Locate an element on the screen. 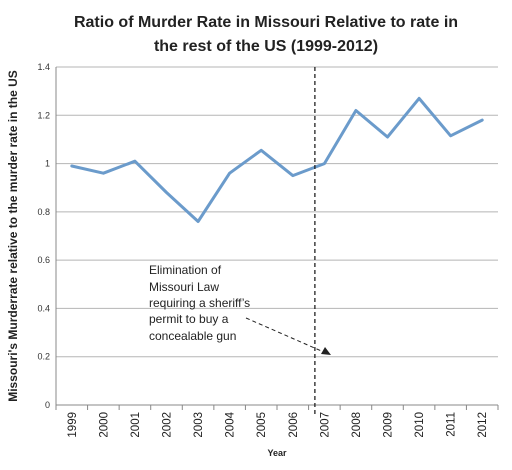 The image size is (512, 470). x-tick-label: 2011 is located at coordinates (452, 424).